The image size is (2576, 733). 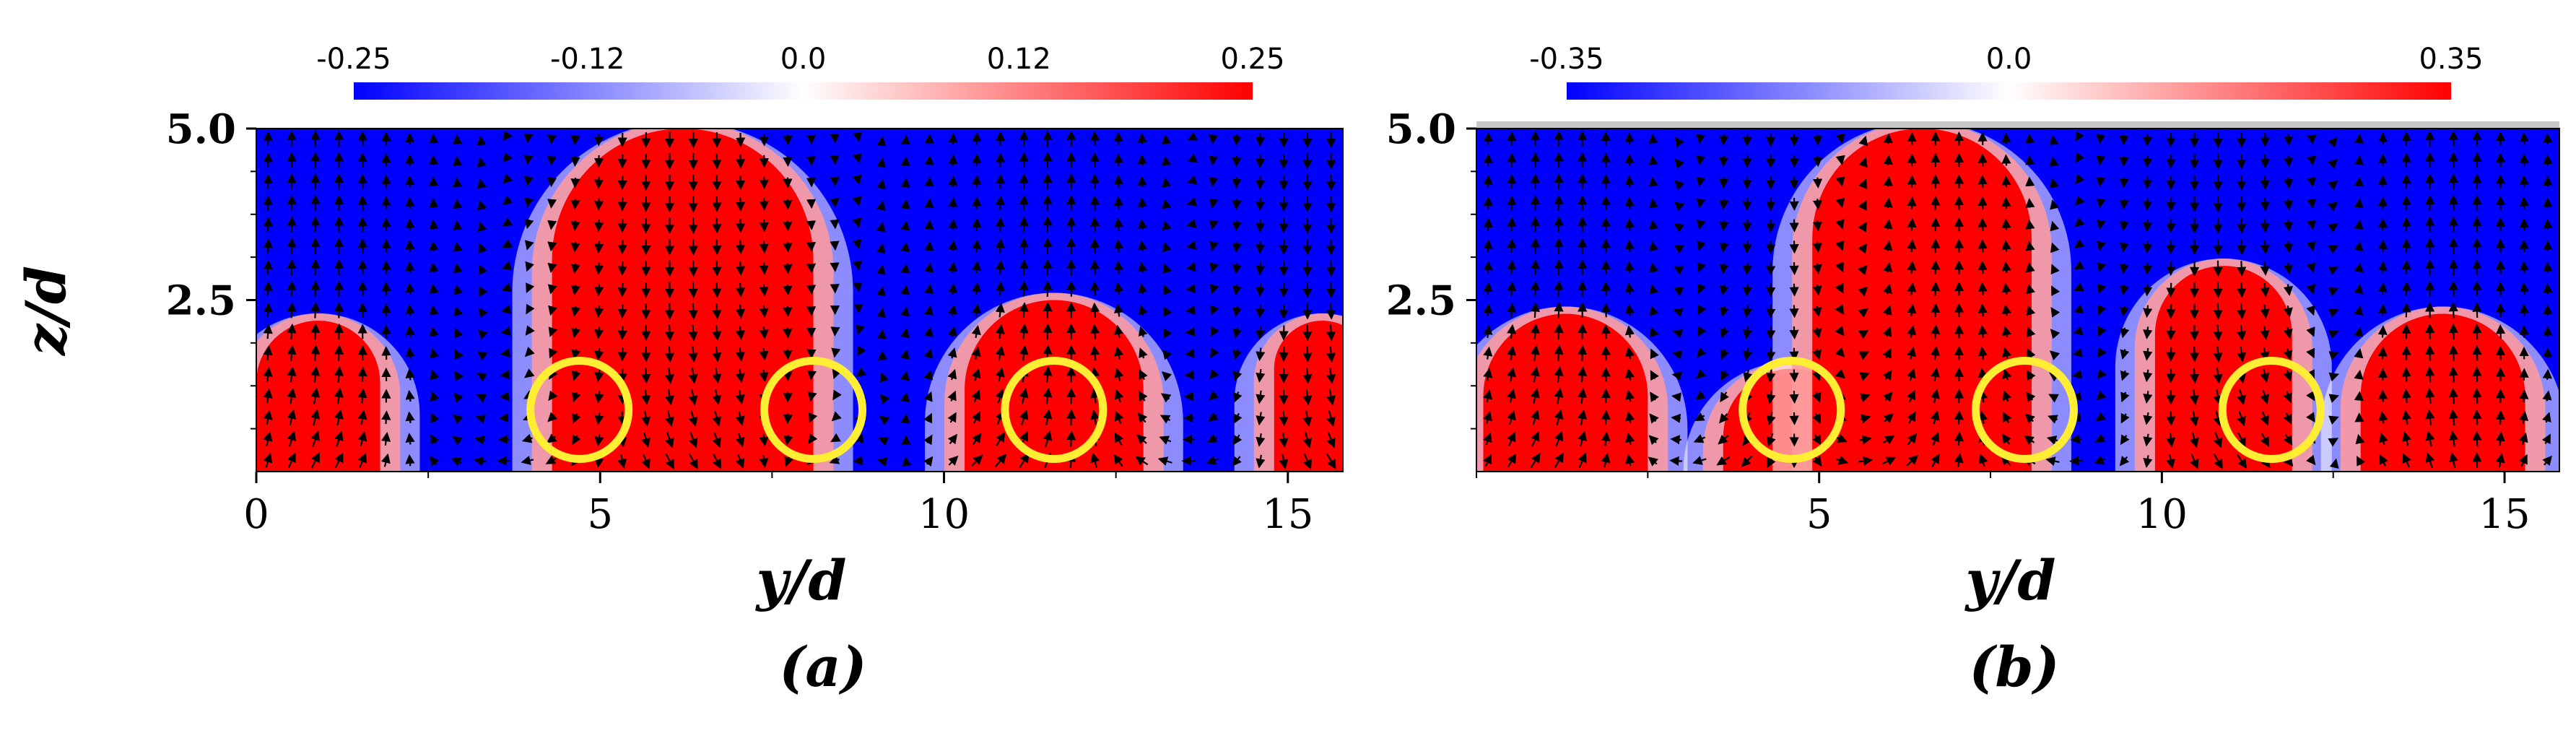 What do you see at coordinates (2271, 410) in the screenshot?
I see `highlight-circle` at bounding box center [2271, 410].